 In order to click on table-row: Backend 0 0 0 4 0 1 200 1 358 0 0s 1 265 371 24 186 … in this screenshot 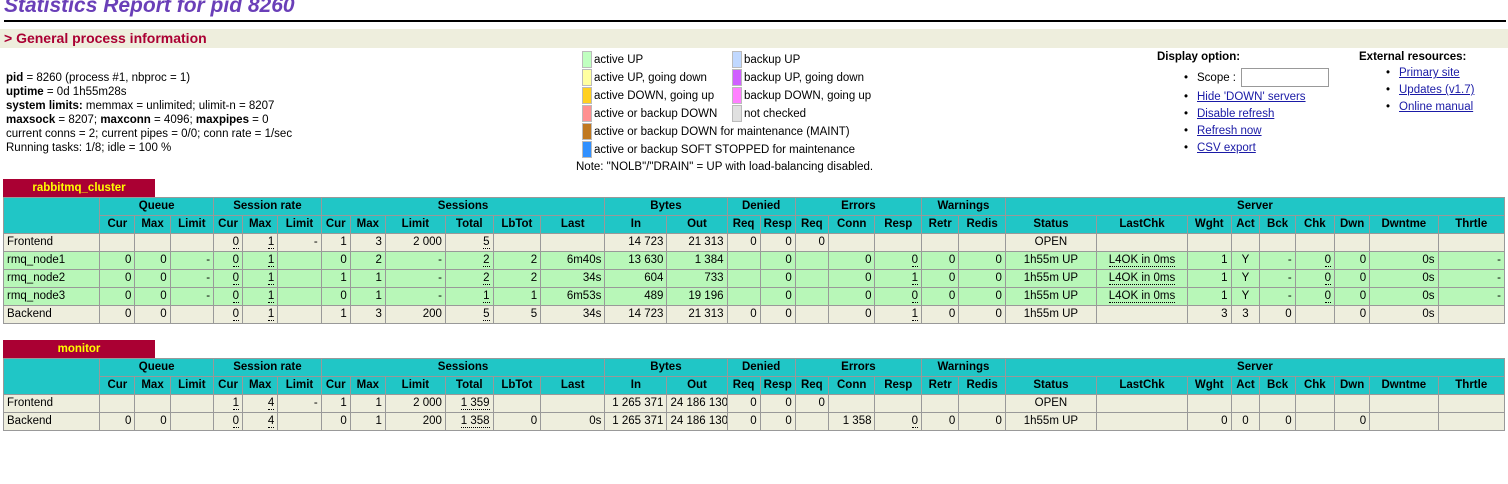, I will do `click(753, 421)`.